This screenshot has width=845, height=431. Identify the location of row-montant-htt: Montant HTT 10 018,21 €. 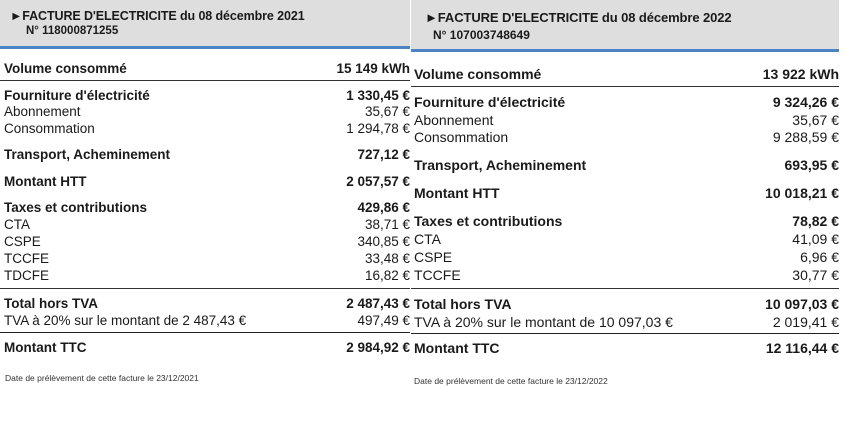
(626, 193).